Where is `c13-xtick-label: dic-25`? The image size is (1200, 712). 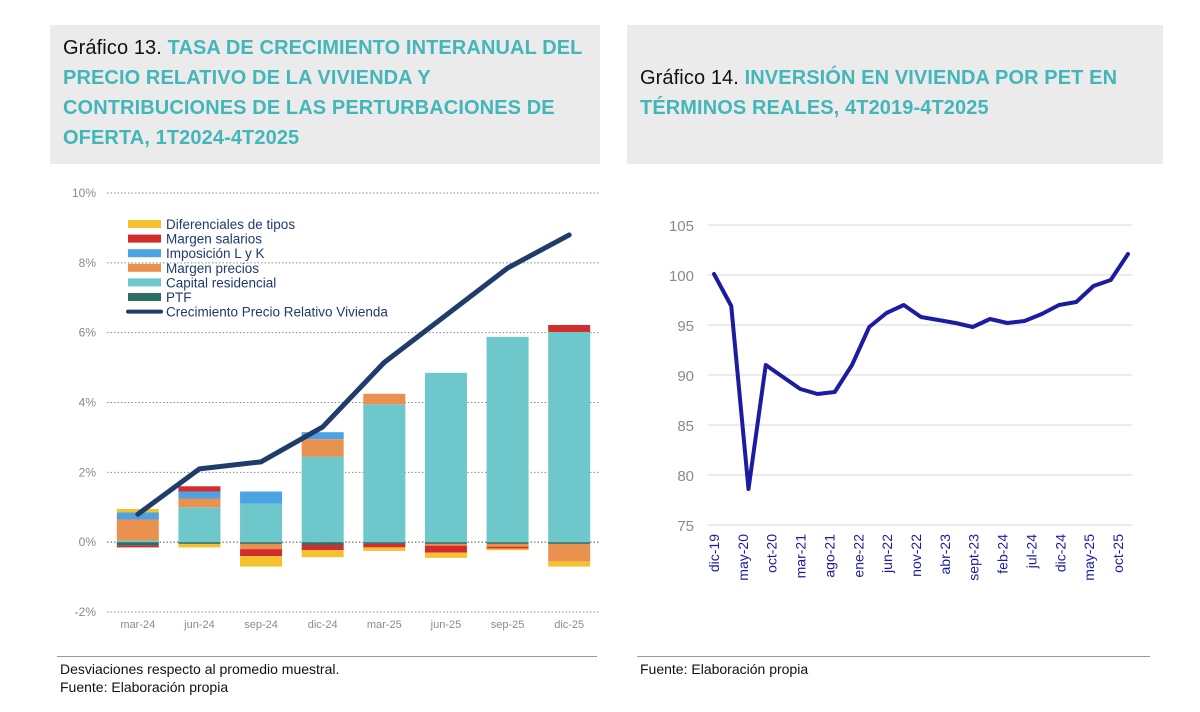
c13-xtick-label: dic-25 is located at coordinates (569, 625).